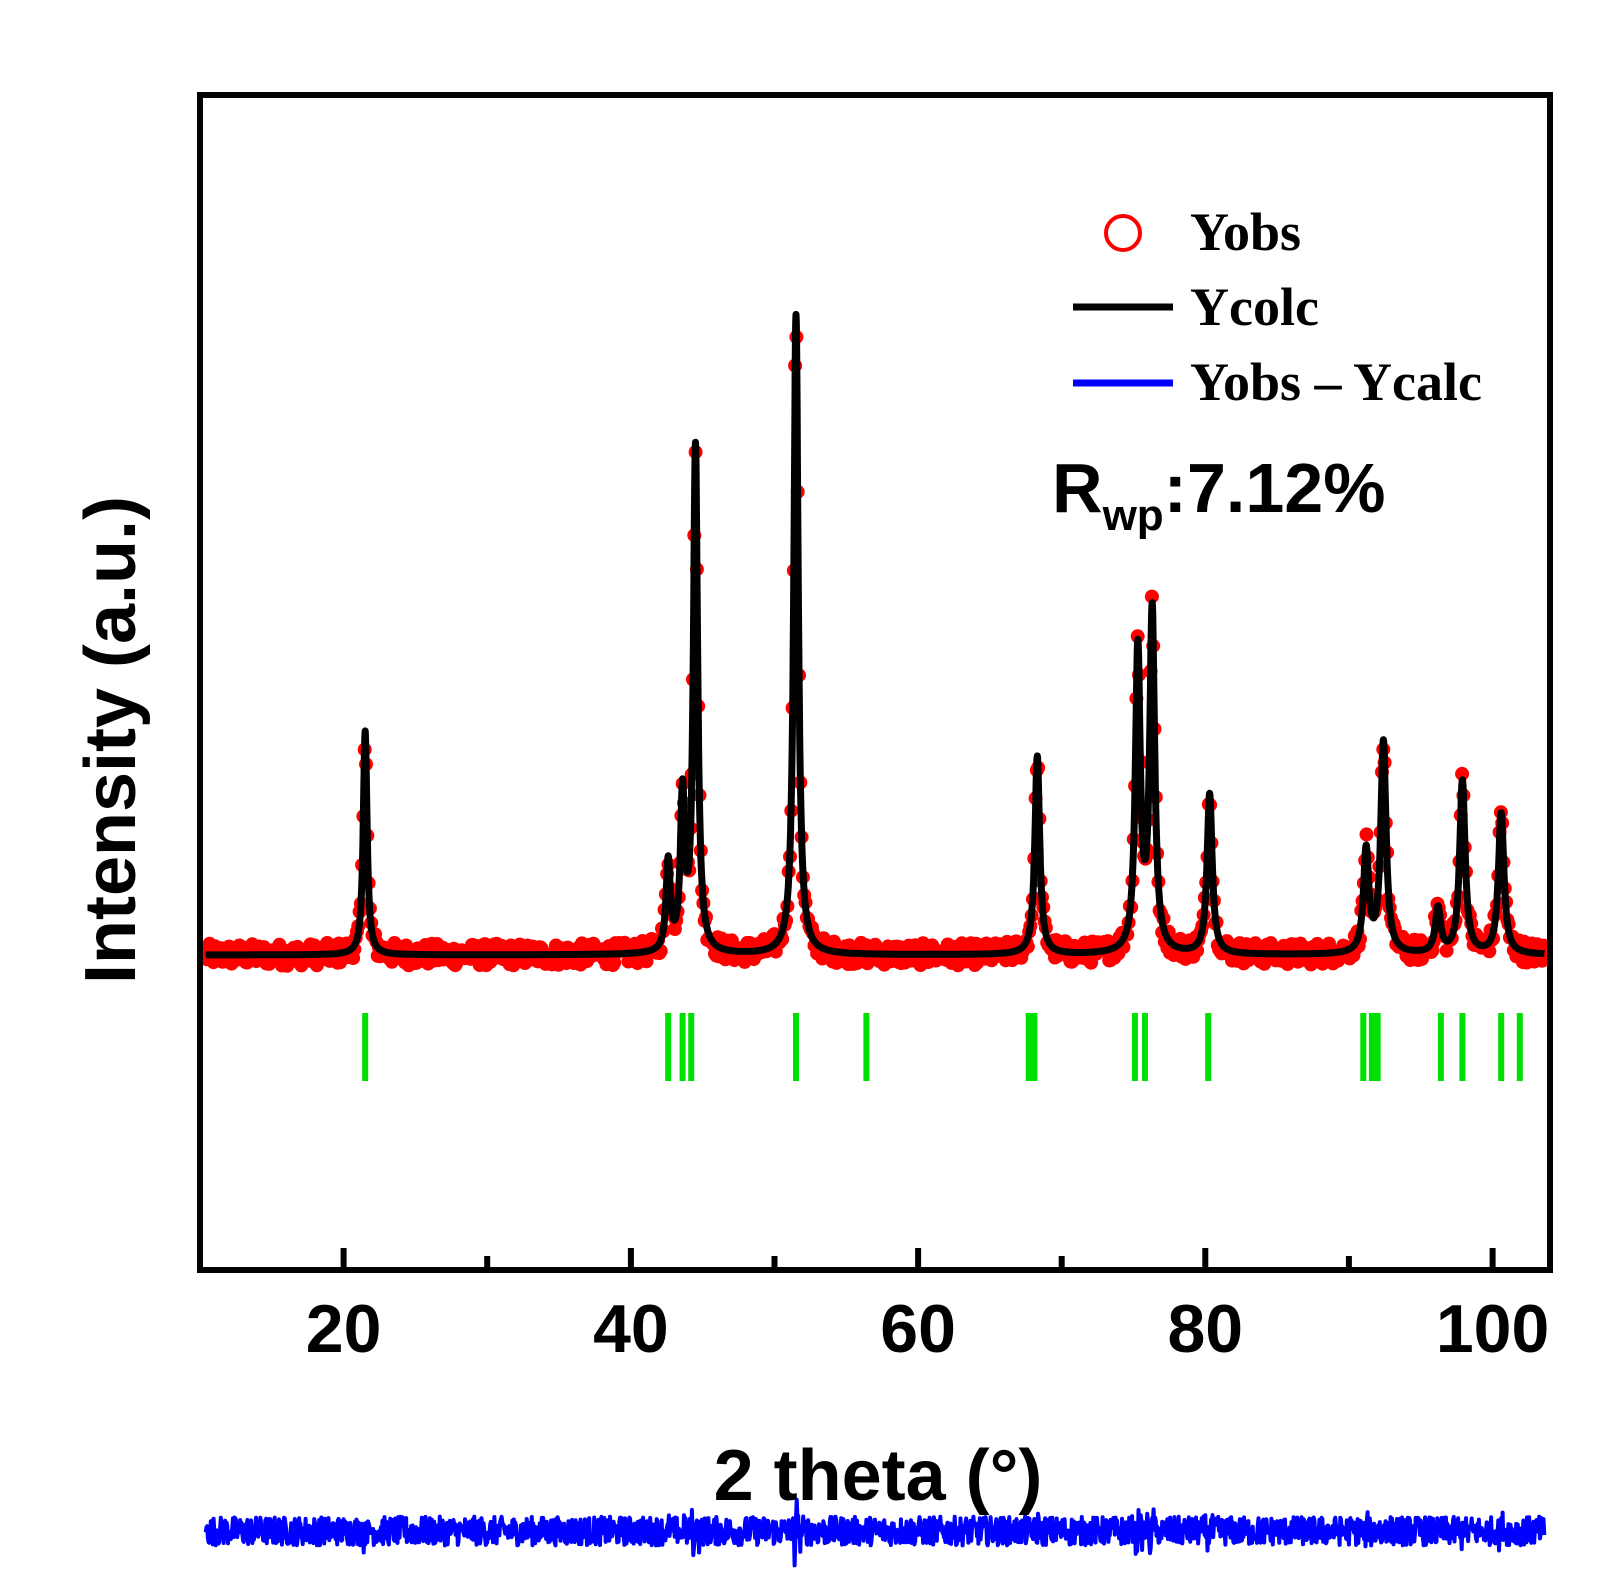 The image size is (1600, 1571). I want to click on x-axis-title: 2 theta (°), so click(878, 1476).